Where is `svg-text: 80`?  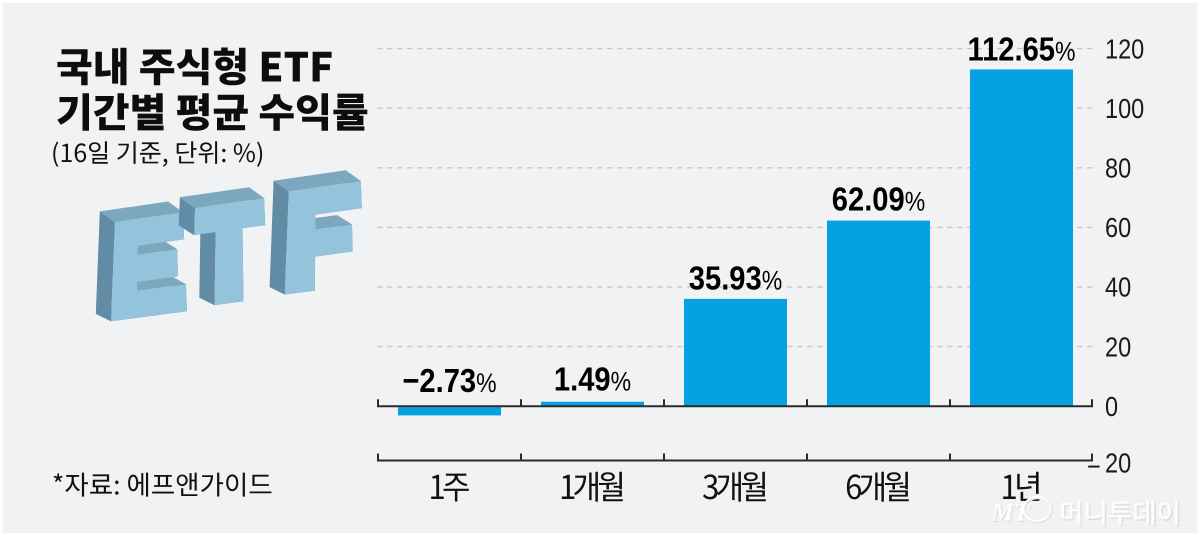 svg-text: 80 is located at coordinates (1118, 169).